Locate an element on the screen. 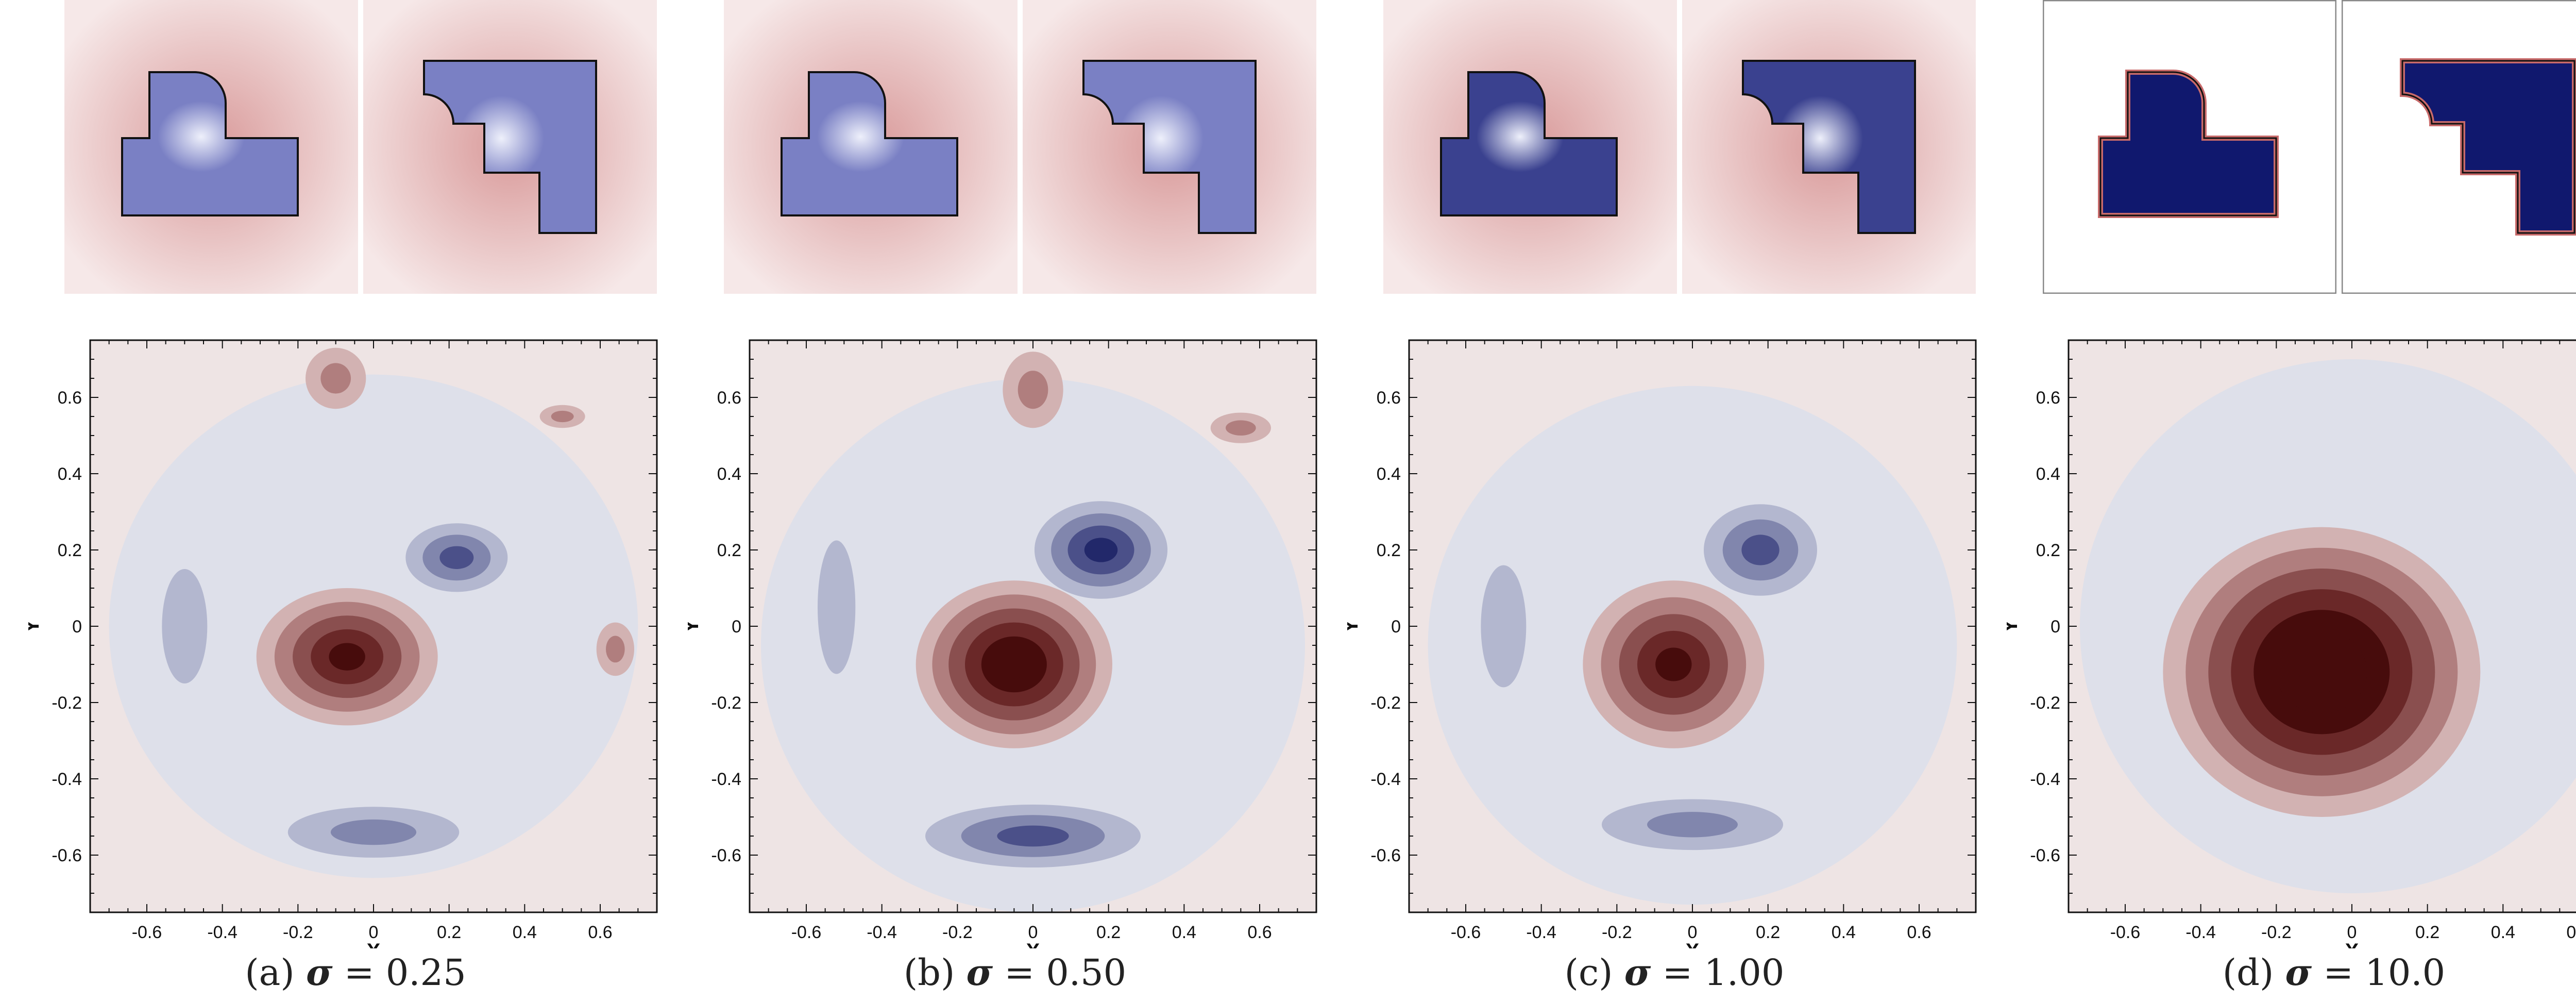 The height and width of the screenshot is (1002, 2576). panel-caption: (a) σ = 0.25 is located at coordinates (355, 972).